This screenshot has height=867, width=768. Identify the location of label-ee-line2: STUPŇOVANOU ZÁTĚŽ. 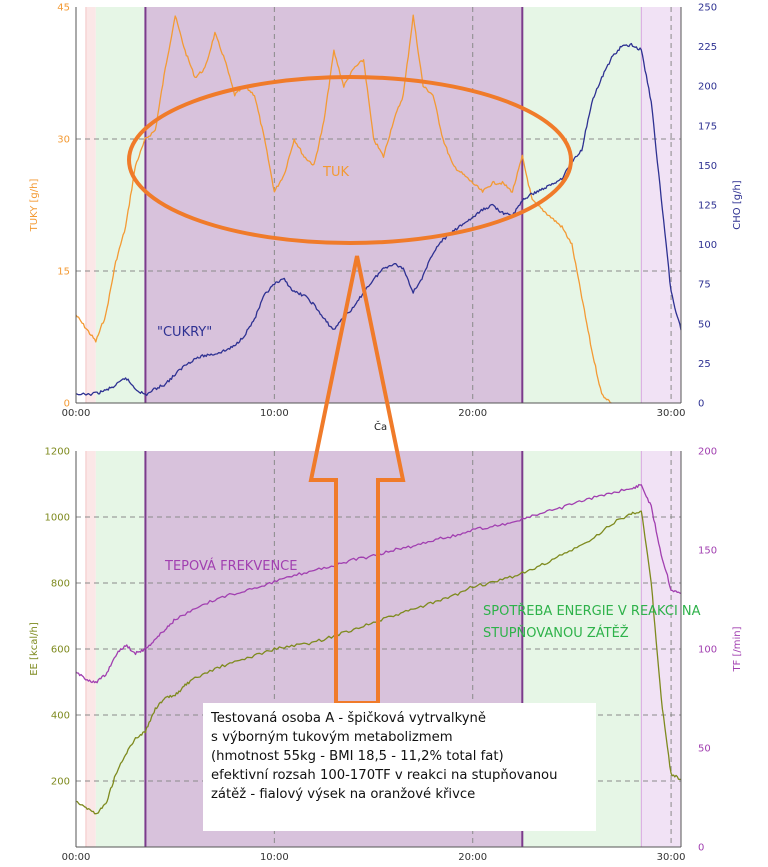
(556, 633).